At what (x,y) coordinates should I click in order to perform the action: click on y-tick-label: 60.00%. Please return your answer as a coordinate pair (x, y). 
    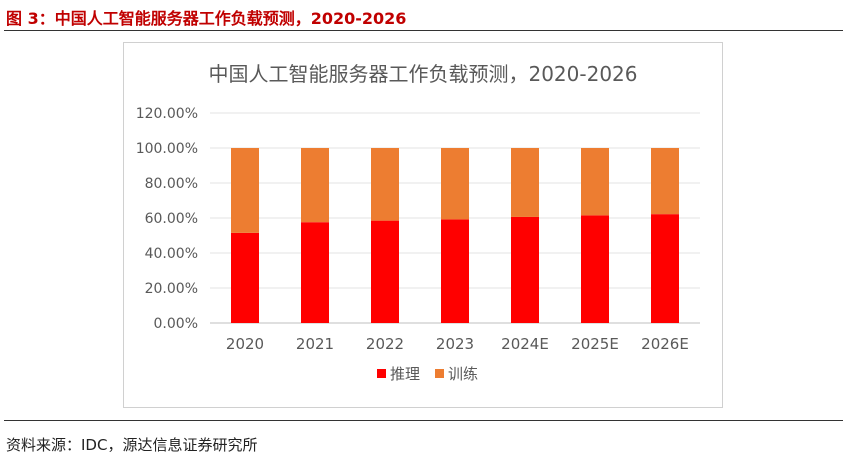
    Looking at the image, I should click on (171, 219).